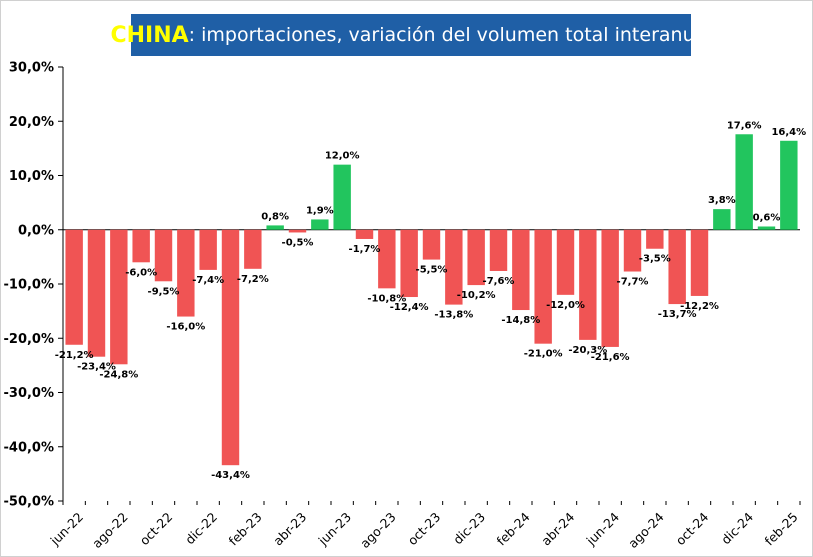  Describe the element at coordinates (185, 327) in the screenshot. I see `data-label: -16,0%` at that location.